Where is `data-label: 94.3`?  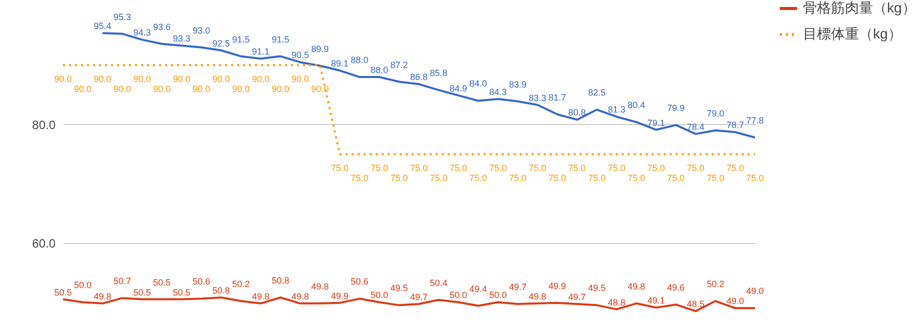
data-label: 94.3 is located at coordinates (142, 33).